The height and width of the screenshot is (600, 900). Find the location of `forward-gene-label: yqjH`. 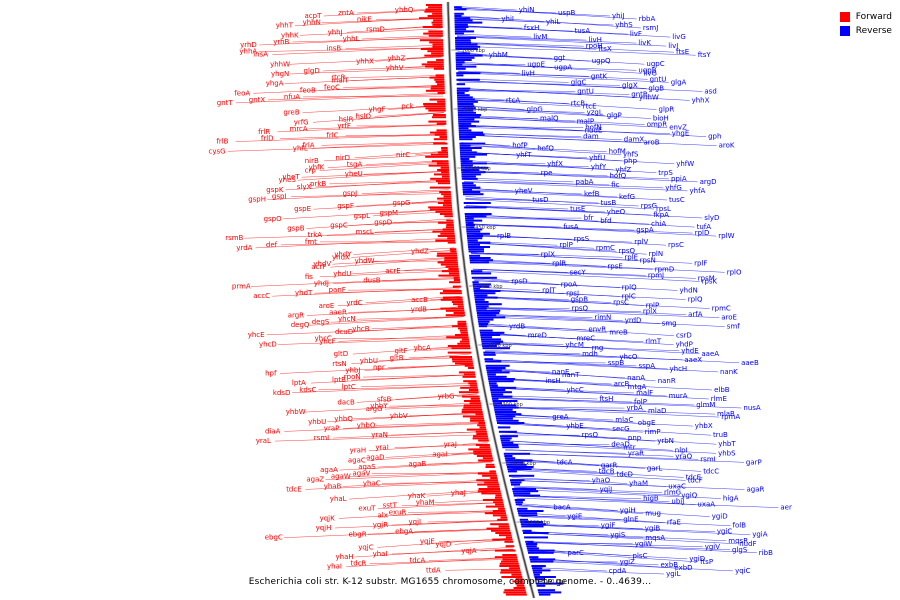

forward-gene-label: yqjH is located at coordinates (324, 528).